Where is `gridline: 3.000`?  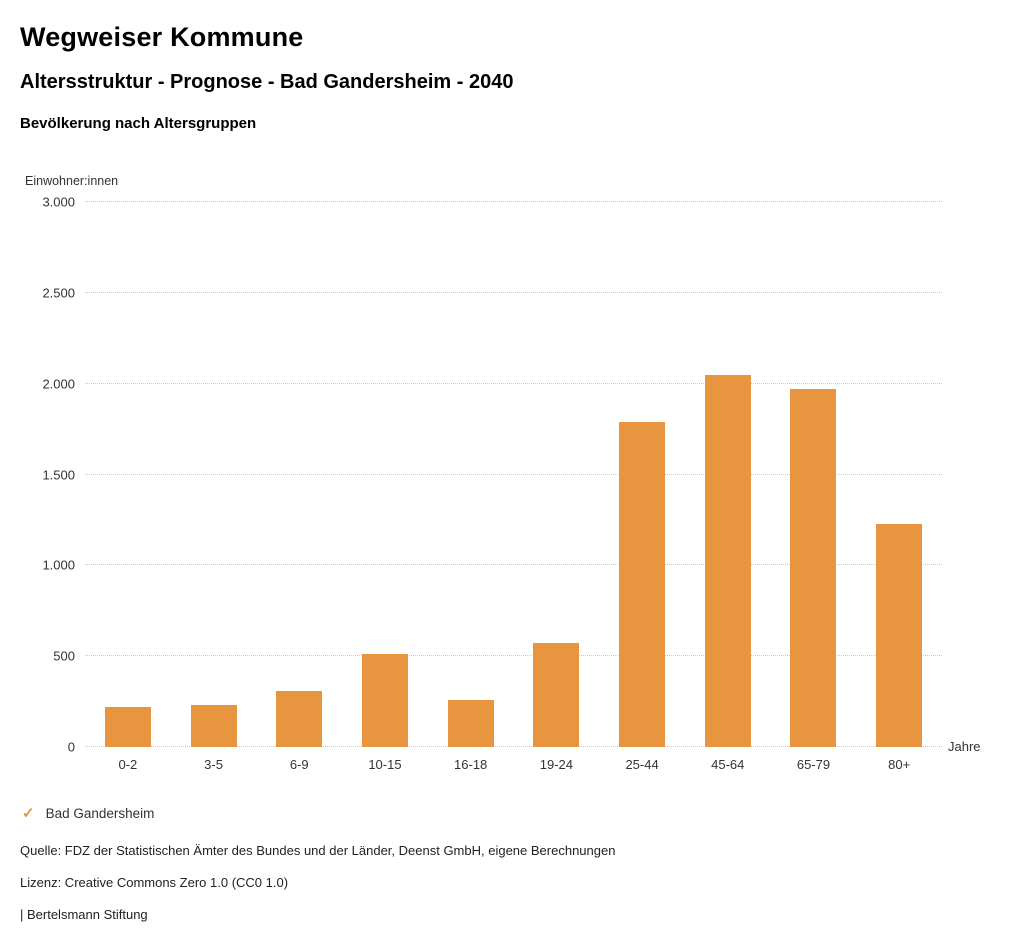 gridline: 3.000 is located at coordinates (492, 202).